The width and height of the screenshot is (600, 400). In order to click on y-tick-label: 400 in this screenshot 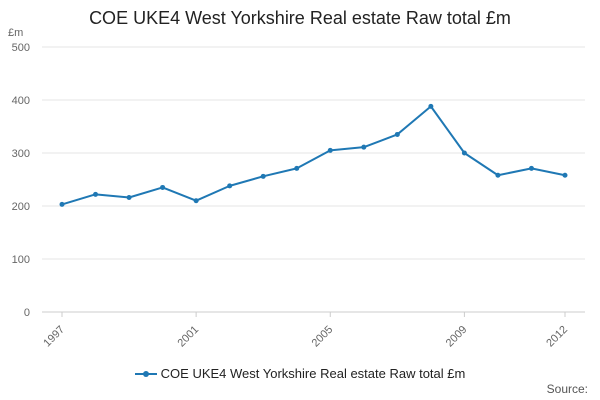, I will do `click(21, 101)`.